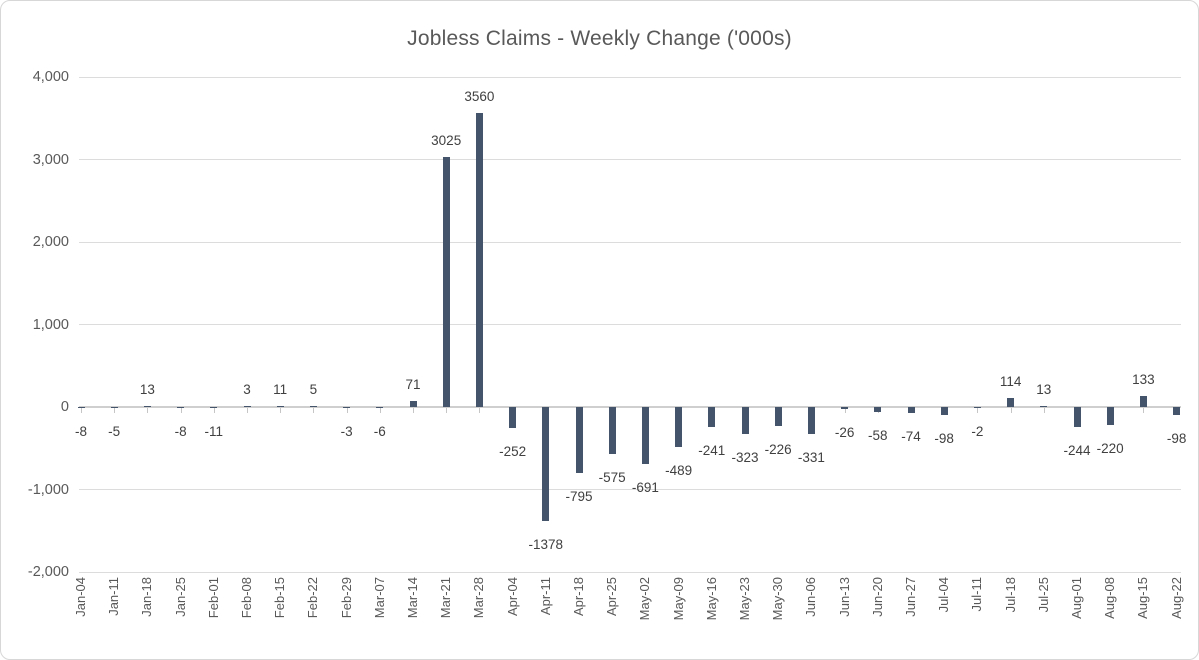 The image size is (1199, 660). I want to click on x-tick-label: Jan-25, so click(180, 597).